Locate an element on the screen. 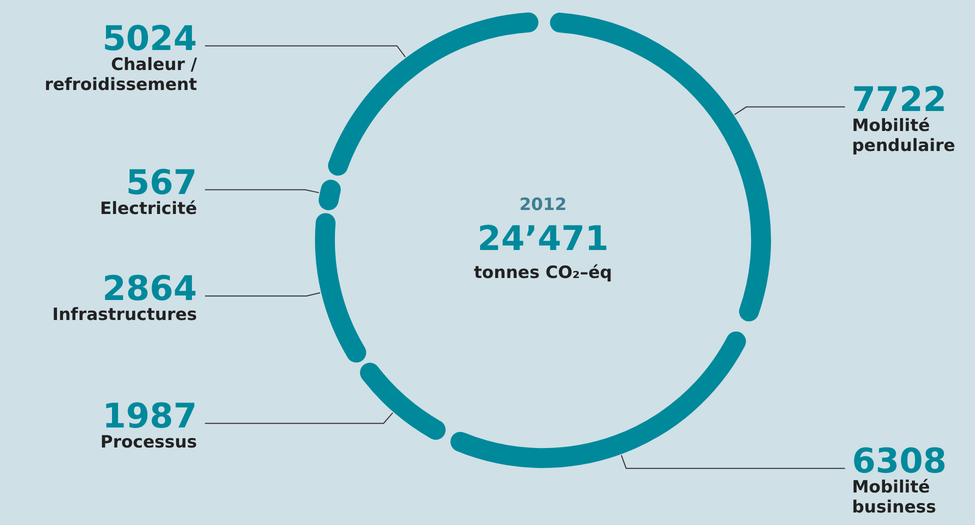 Image resolution: width=975 pixels, height=525 pixels. text: 24’471 is located at coordinates (543, 239).